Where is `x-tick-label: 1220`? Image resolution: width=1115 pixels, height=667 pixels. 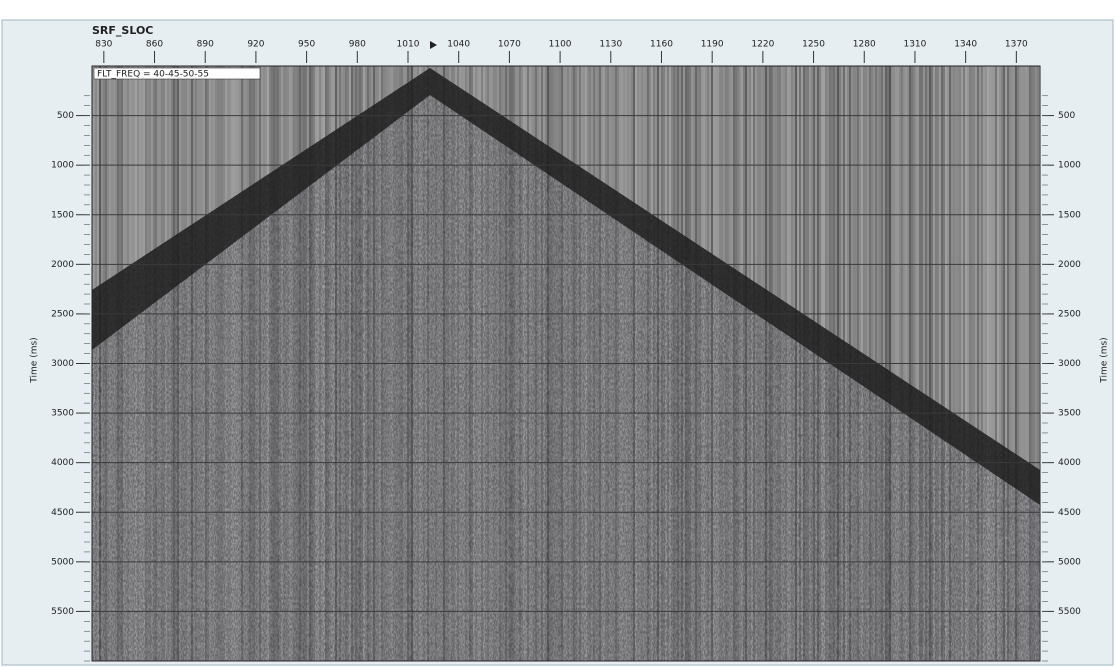
x-tick-label: 1220 is located at coordinates (762, 45).